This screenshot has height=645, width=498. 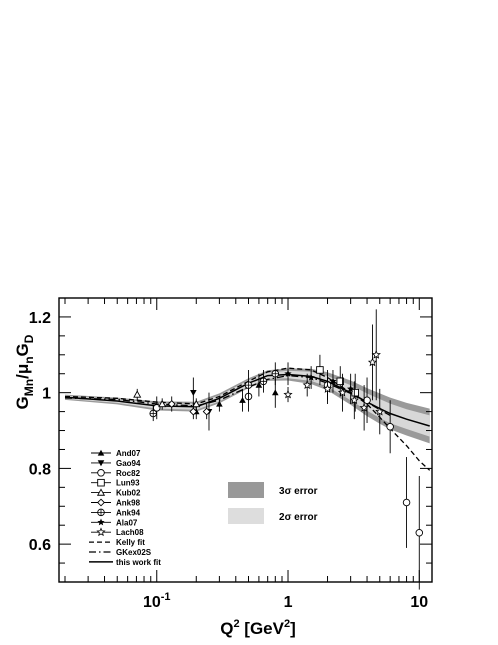 I want to click on legend-entry-Ank94: Ank94, so click(x=116, y=512).